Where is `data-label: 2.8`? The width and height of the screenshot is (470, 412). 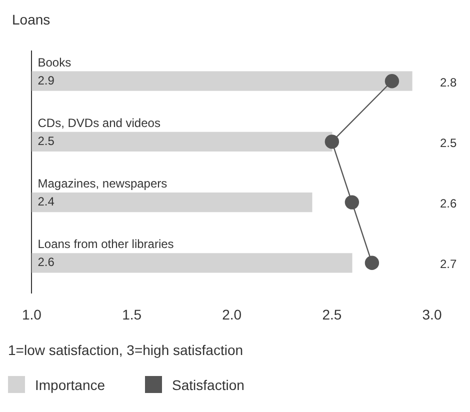 data-label: 2.8 is located at coordinates (449, 82).